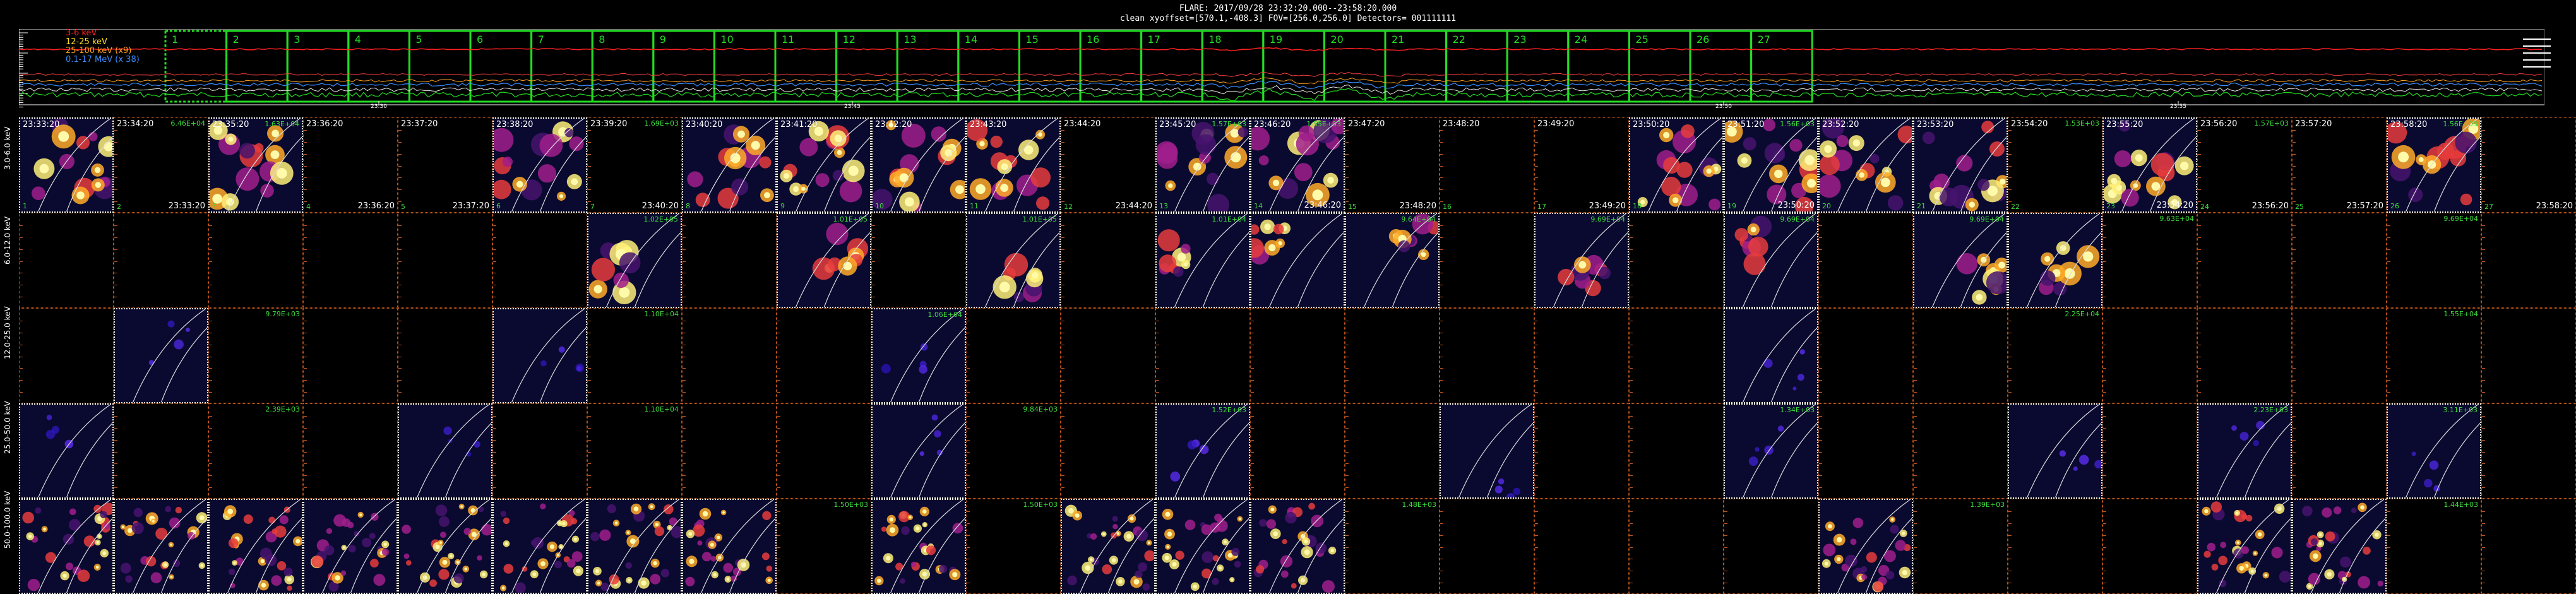 The height and width of the screenshot is (594, 2576). What do you see at coordinates (1676, 165) in the screenshot?
I see `image-cell: 23:50:20 18` at bounding box center [1676, 165].